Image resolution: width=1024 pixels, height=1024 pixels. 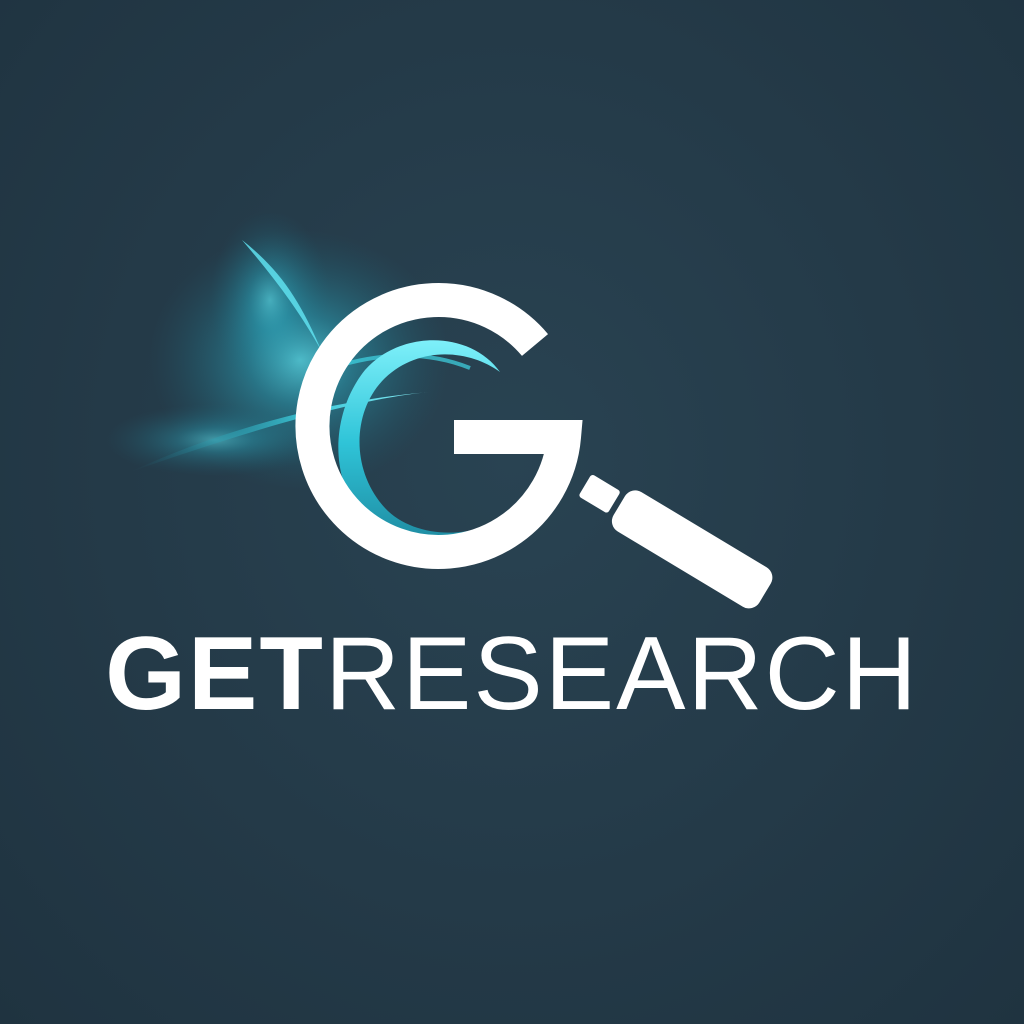 I want to click on brand-wordmark: GETRESEARCH, so click(x=512, y=674).